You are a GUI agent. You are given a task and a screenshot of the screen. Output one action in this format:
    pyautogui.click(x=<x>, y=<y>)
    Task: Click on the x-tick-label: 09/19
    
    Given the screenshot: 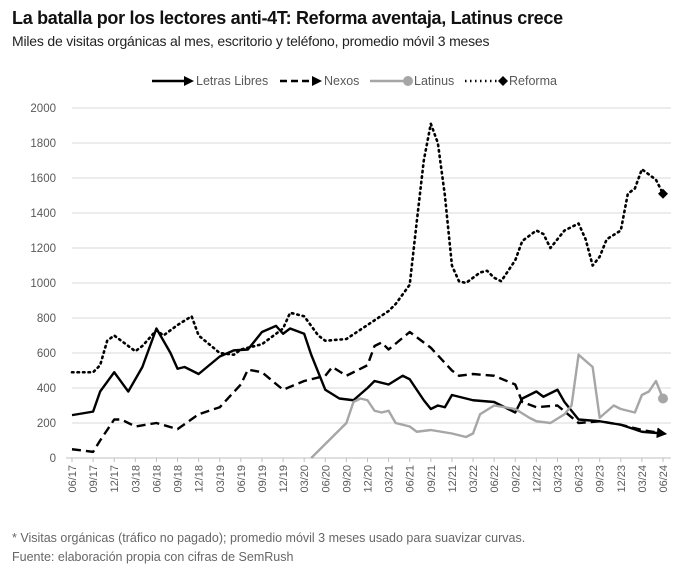 What is the action you would take?
    pyautogui.click(x=263, y=479)
    